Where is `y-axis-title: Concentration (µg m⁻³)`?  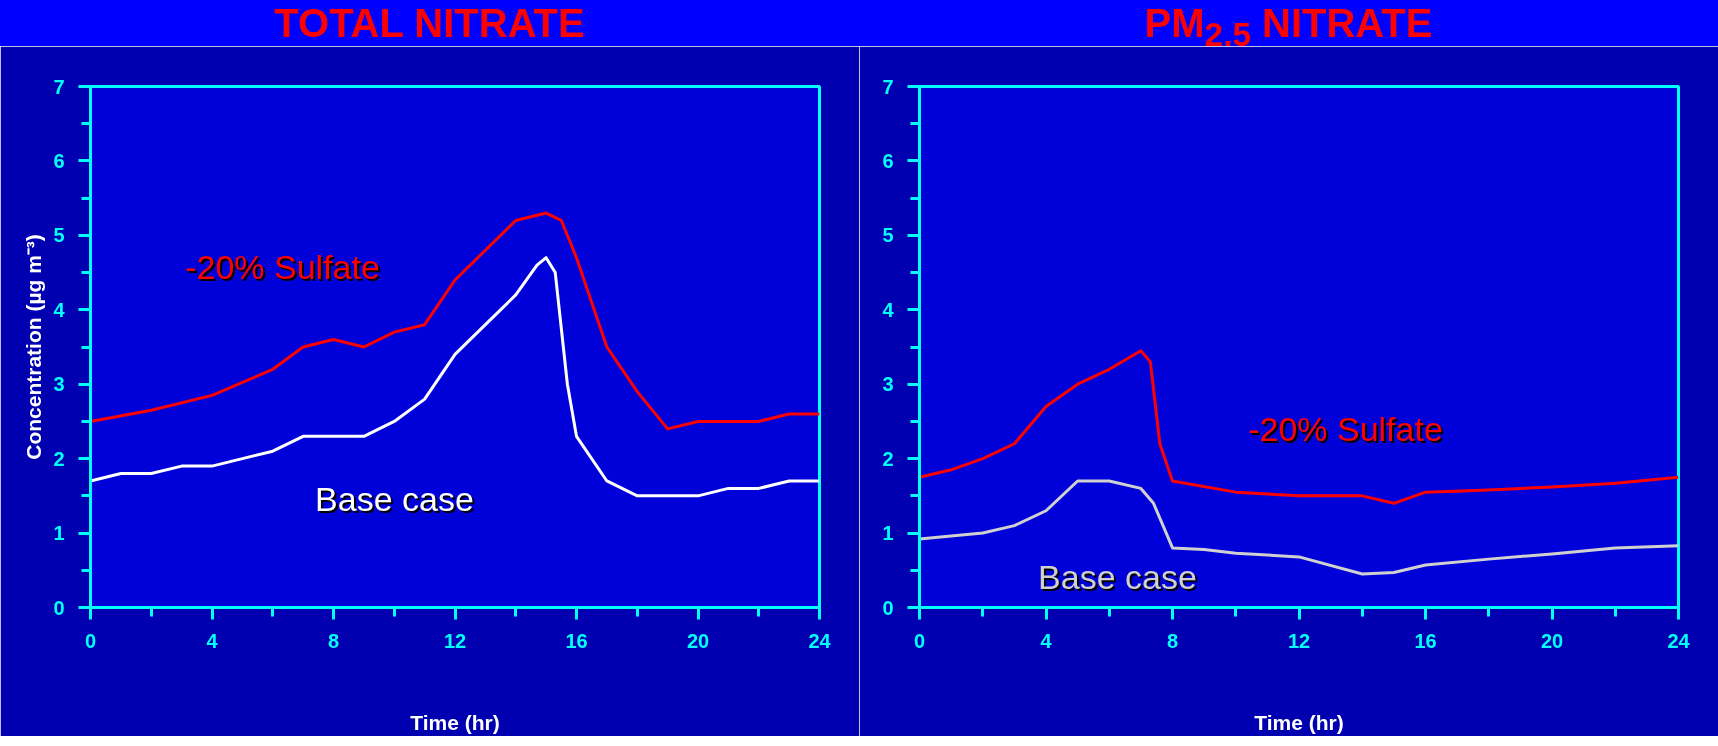
y-axis-title: Concentration (µg m⁻³) is located at coordinates (34, 347).